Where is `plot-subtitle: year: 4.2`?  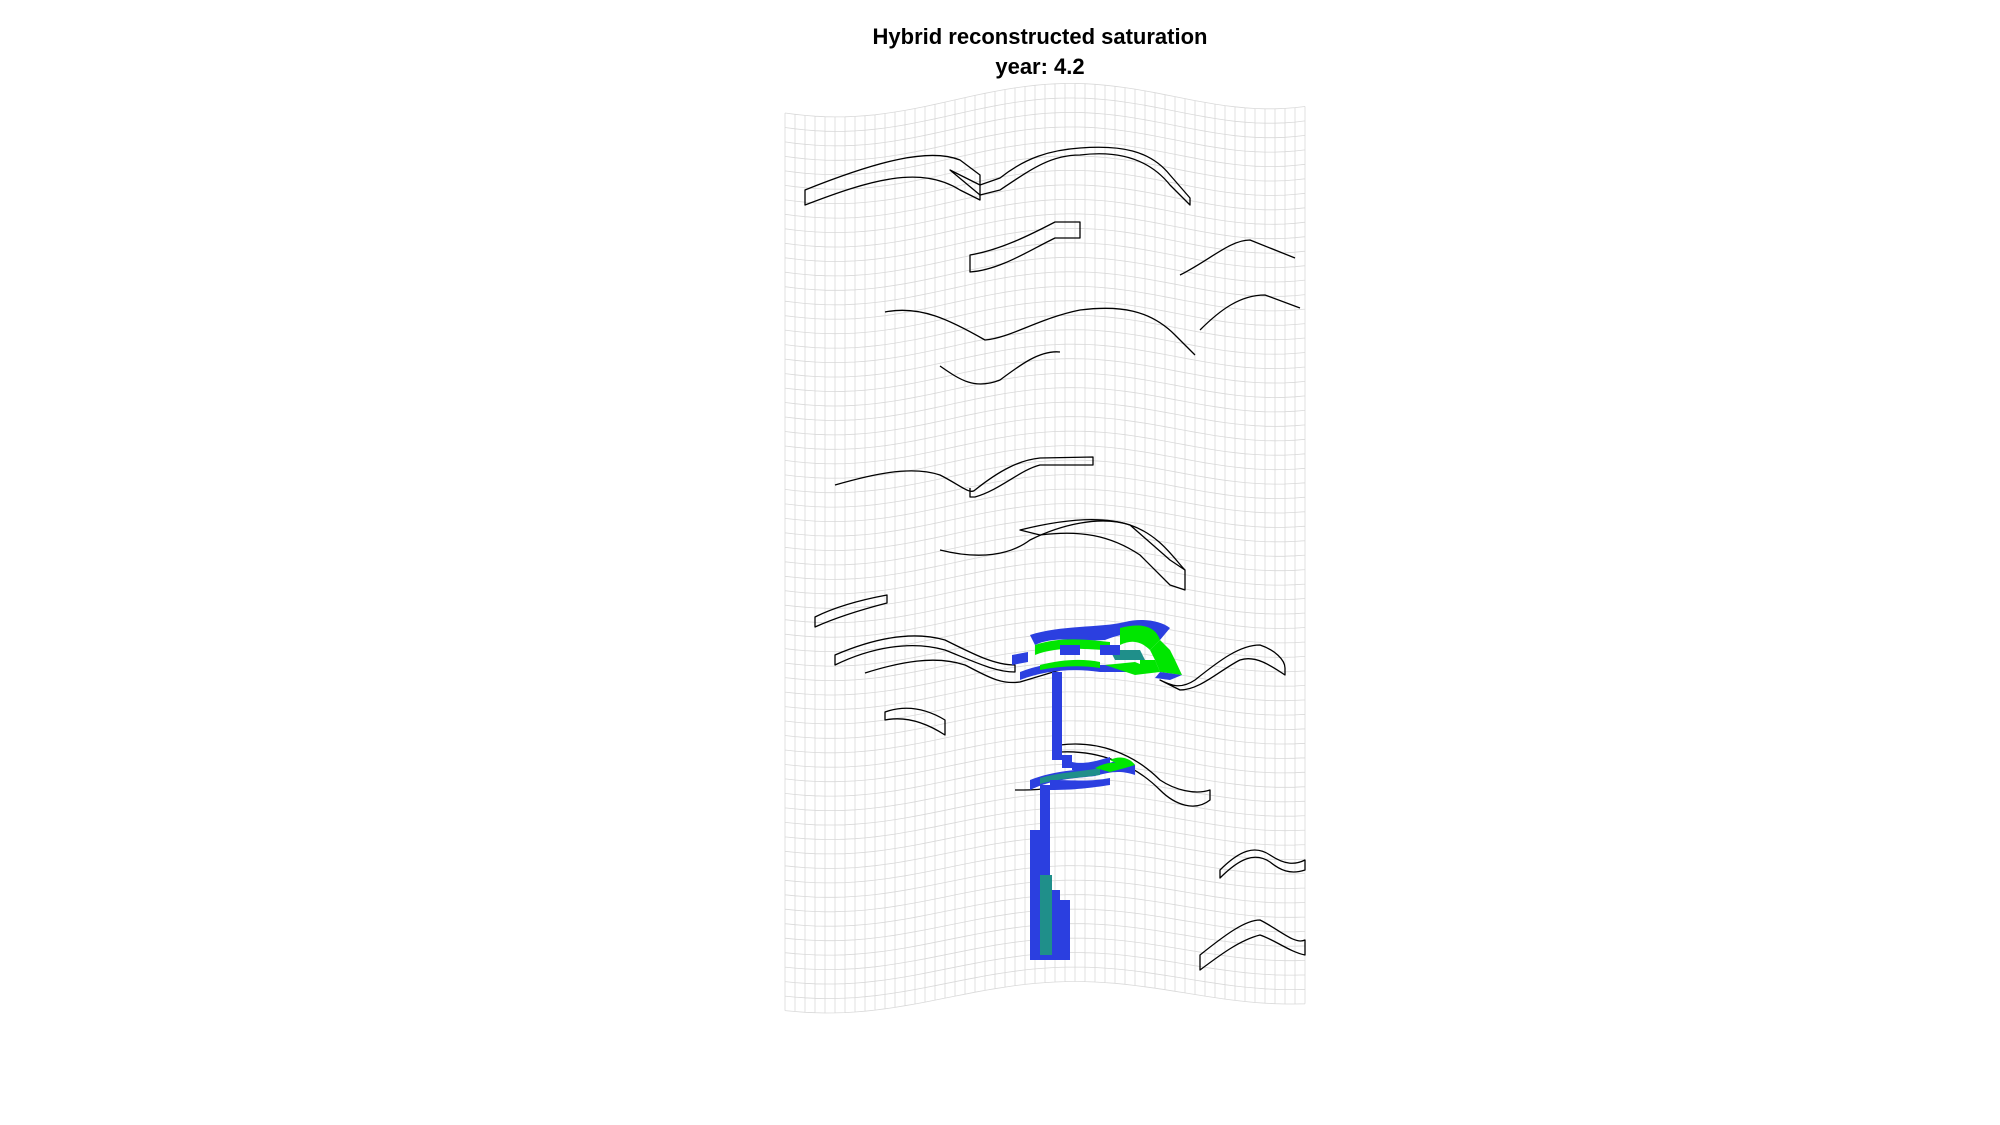 plot-subtitle: year: 4.2 is located at coordinates (1040, 66).